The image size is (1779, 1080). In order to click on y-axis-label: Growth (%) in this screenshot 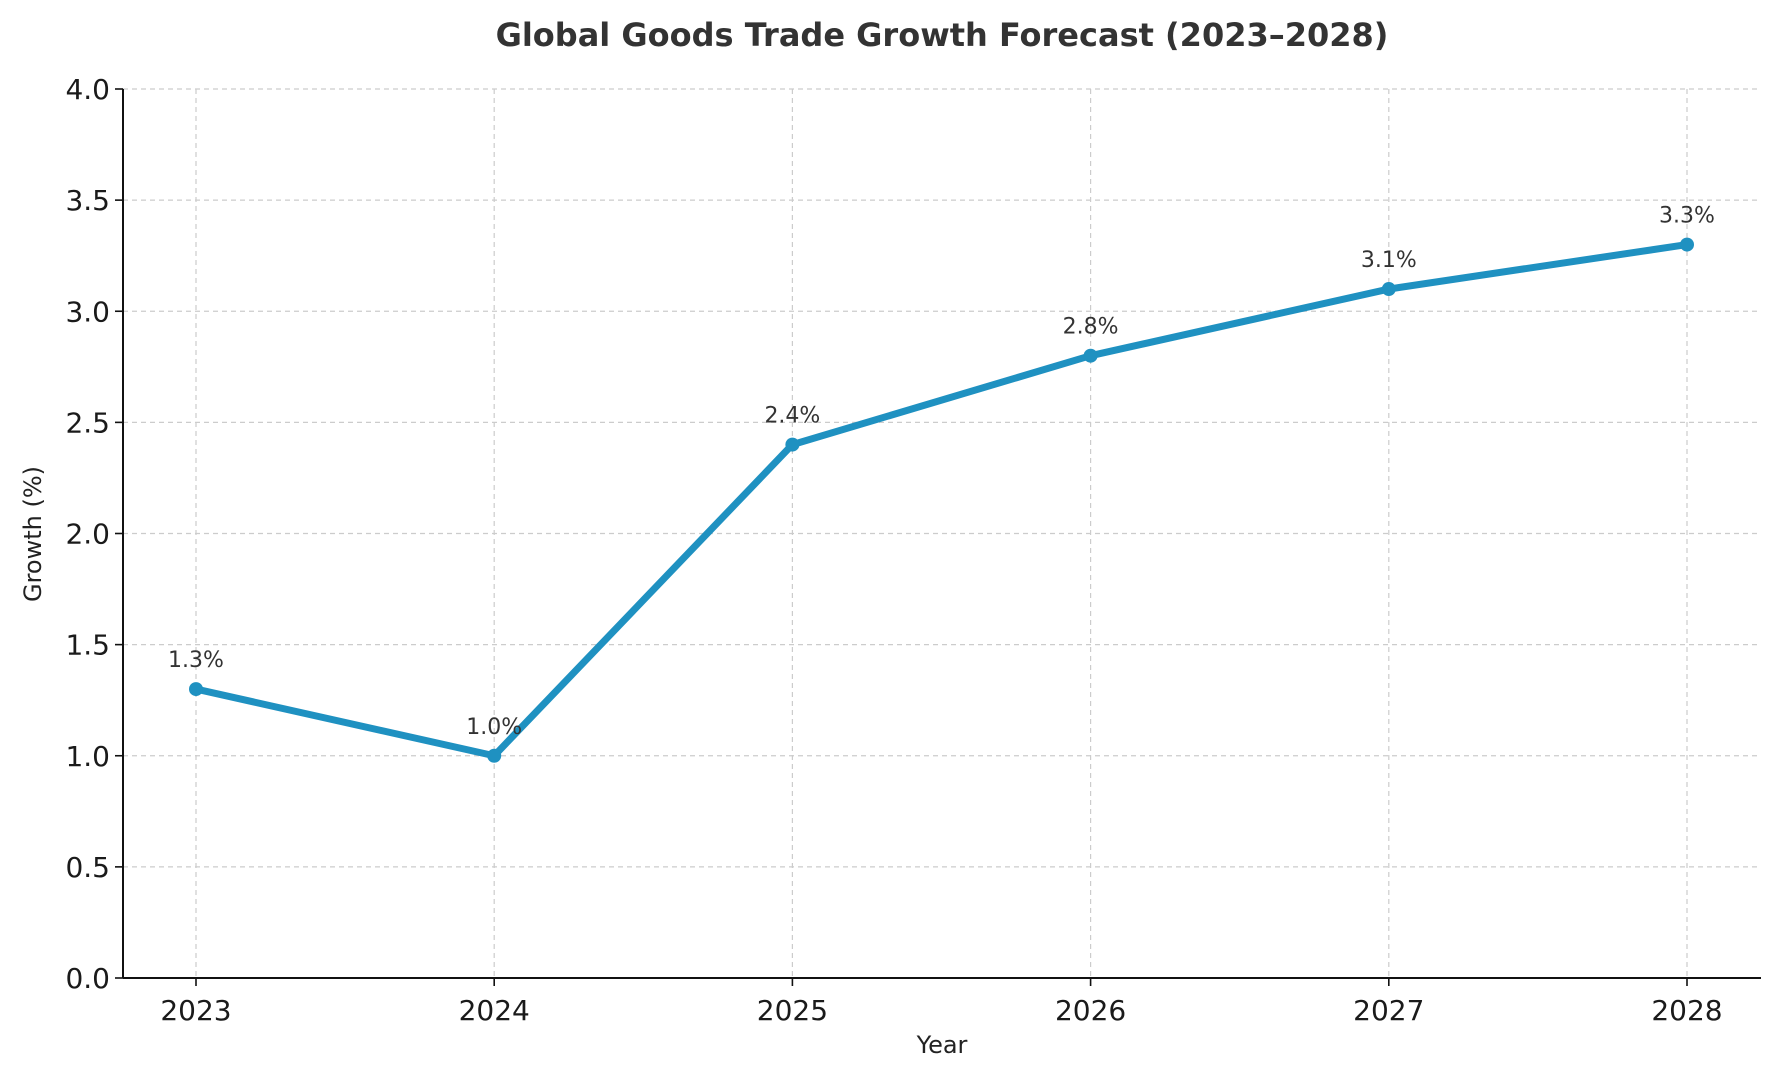, I will do `click(33, 534)`.